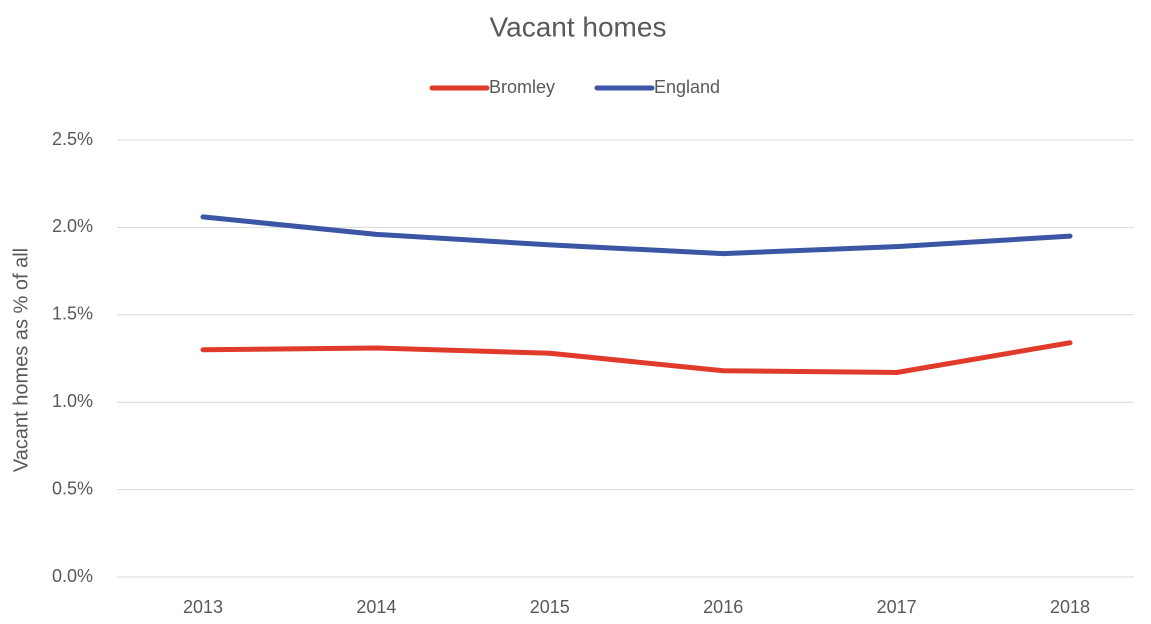  I want to click on y-tick-label: 2.5%, so click(72, 139).